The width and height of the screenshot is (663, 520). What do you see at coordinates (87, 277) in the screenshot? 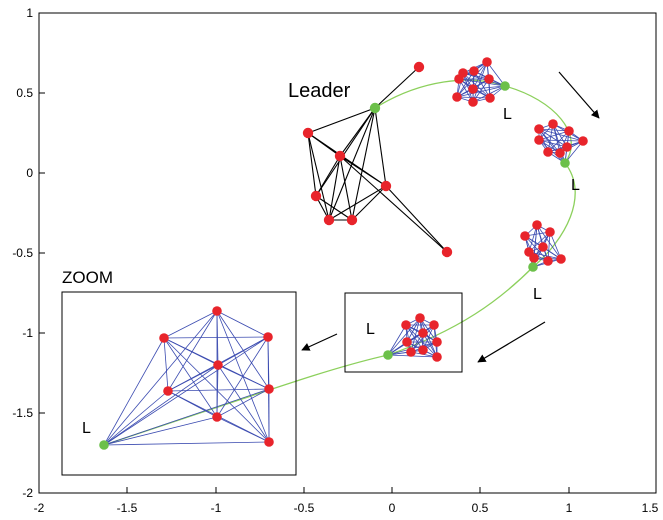
I see `zoom-label: ZOOM` at bounding box center [87, 277].